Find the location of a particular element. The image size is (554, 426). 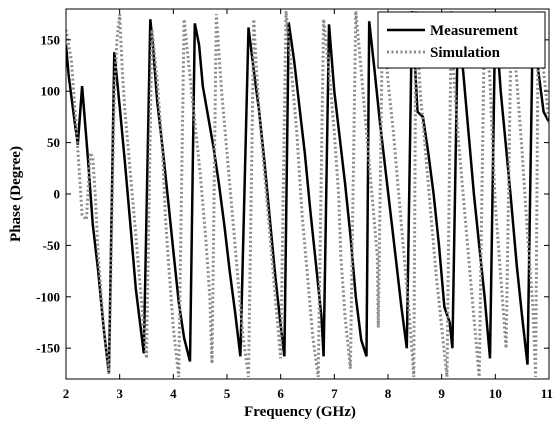

legend-label-measurement: Measurement is located at coordinates (474, 31).